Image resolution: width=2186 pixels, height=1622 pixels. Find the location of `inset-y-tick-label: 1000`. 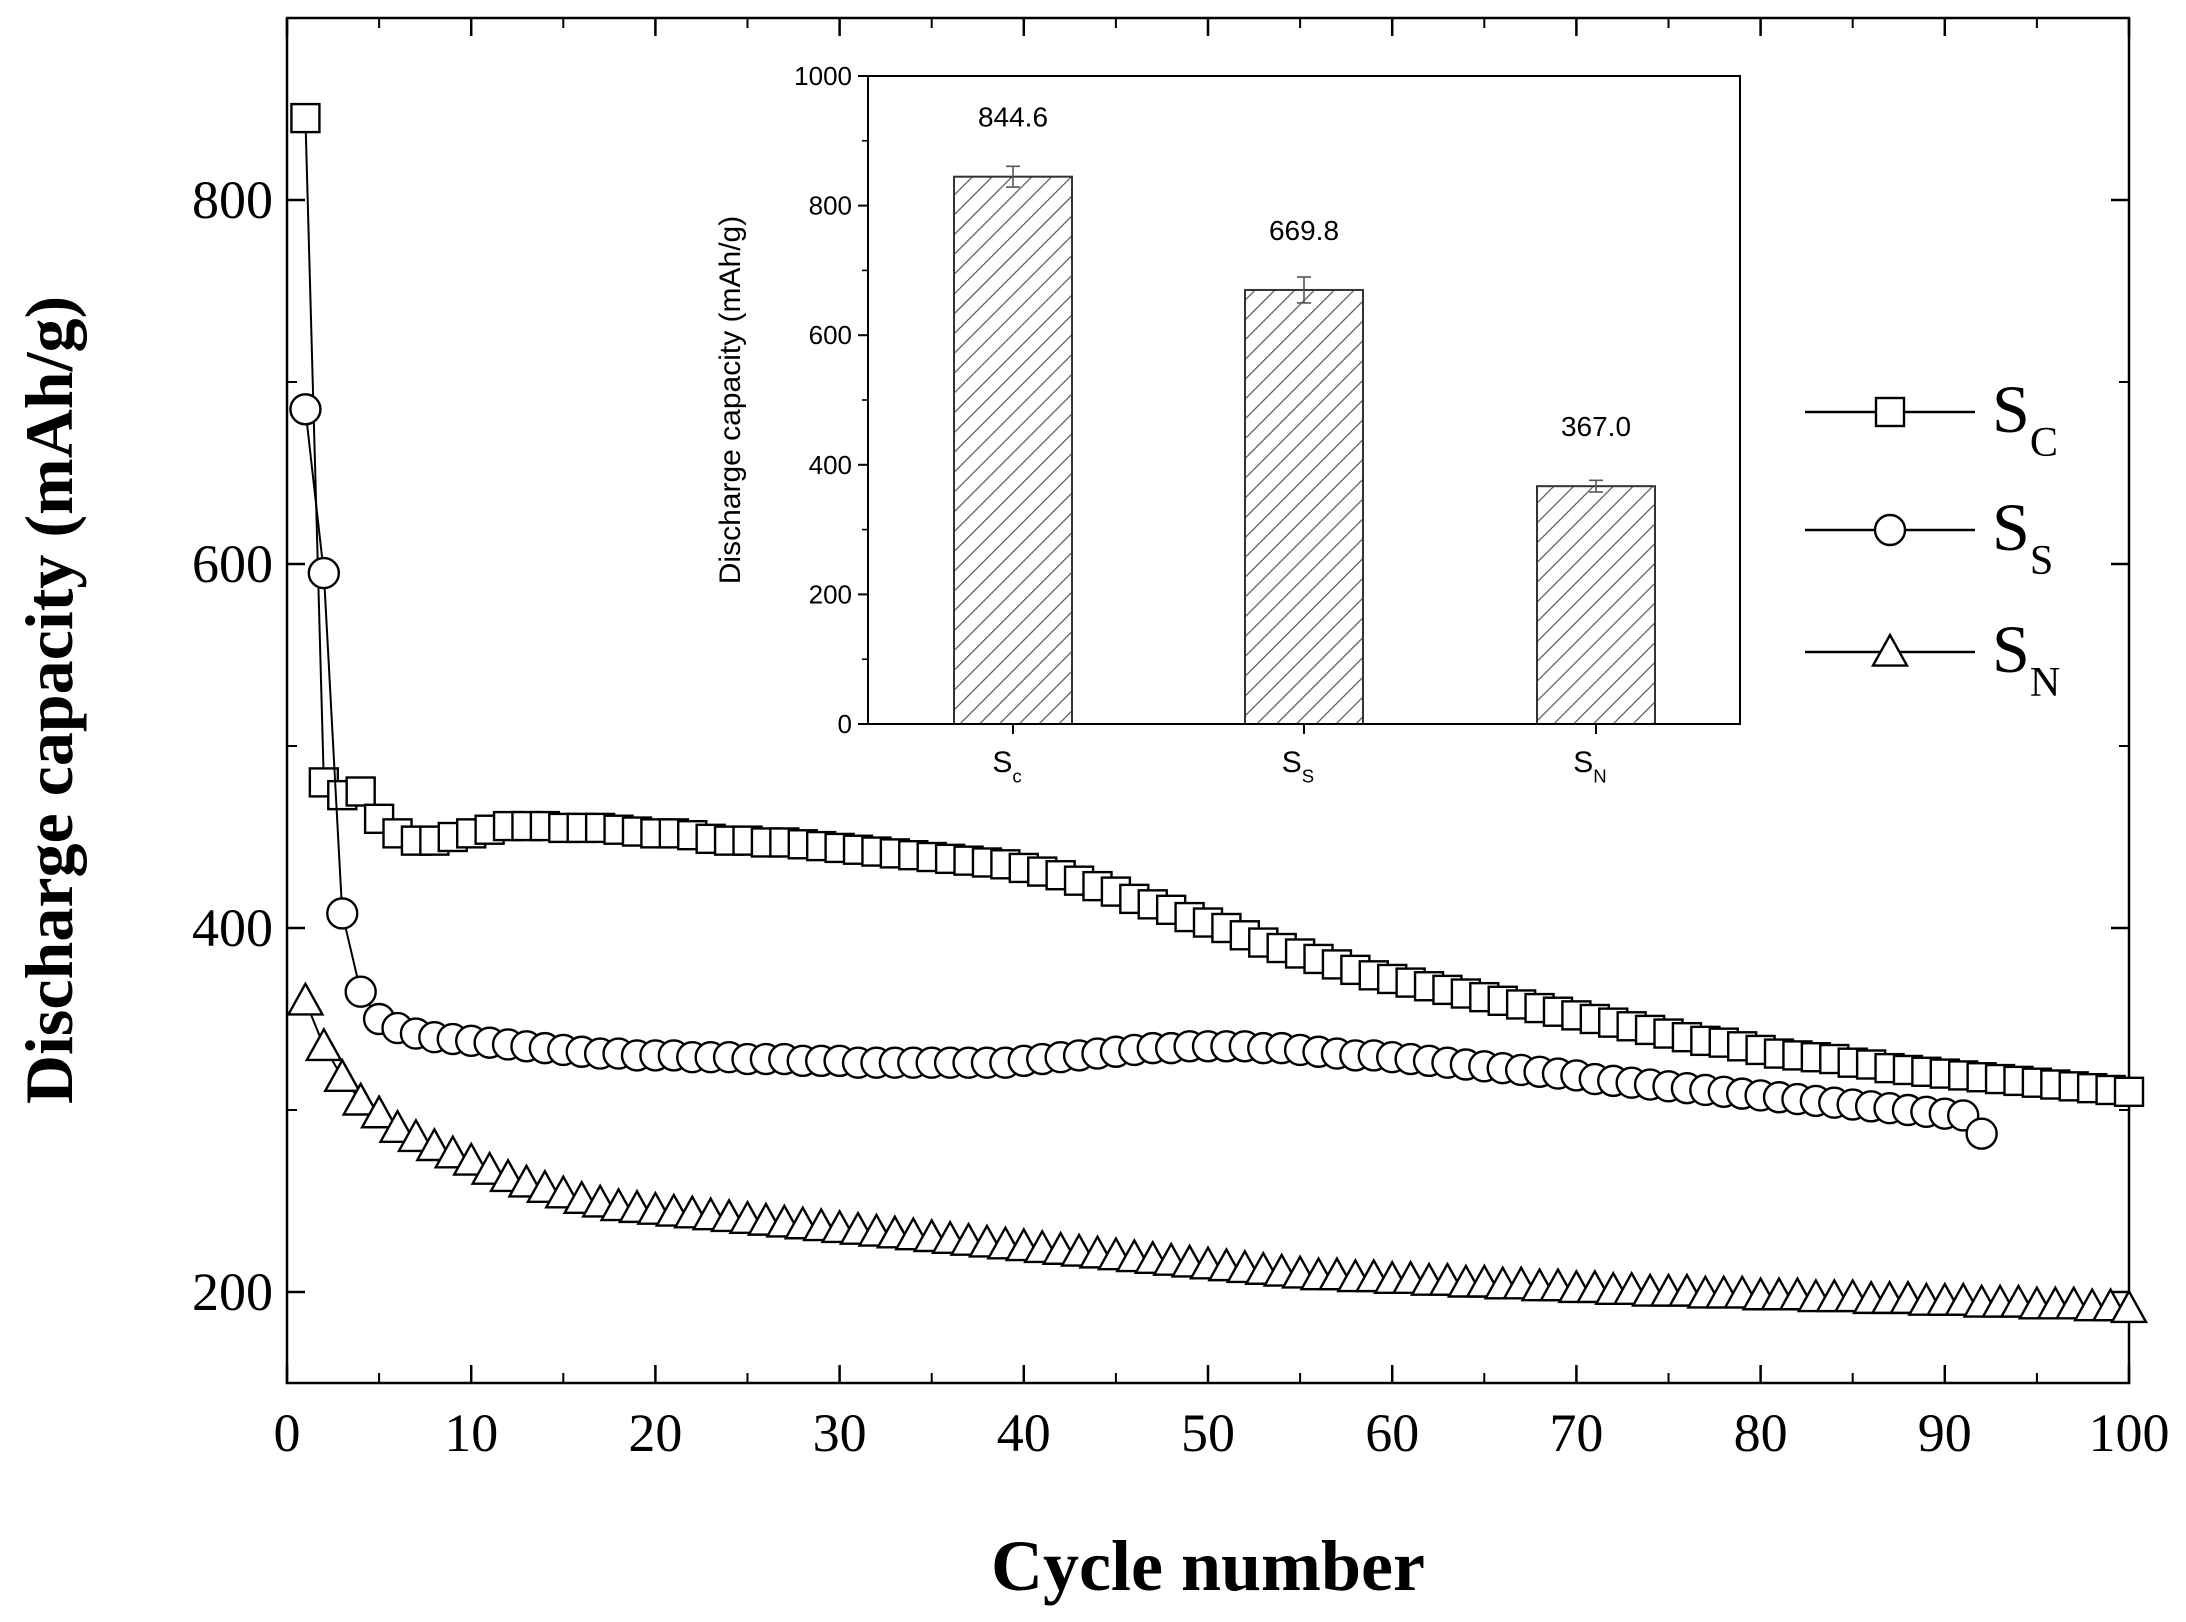

inset-y-tick-label: 1000 is located at coordinates (823, 76).